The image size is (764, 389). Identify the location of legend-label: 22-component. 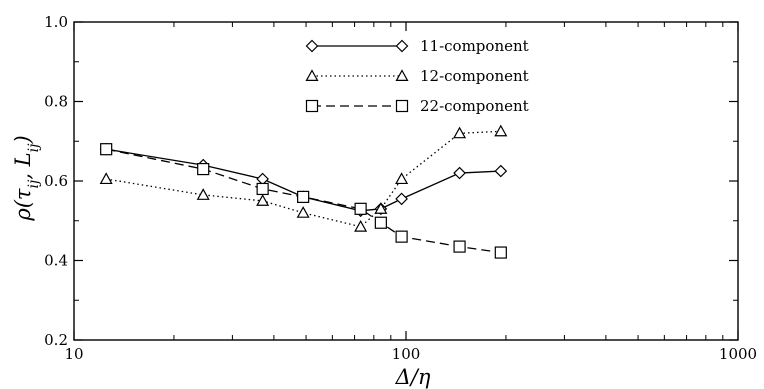
(474, 106).